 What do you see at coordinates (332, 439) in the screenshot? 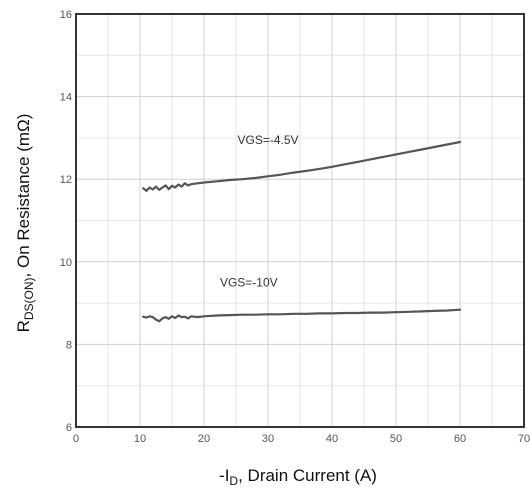
I see `x-tick-label: 40` at bounding box center [332, 439].